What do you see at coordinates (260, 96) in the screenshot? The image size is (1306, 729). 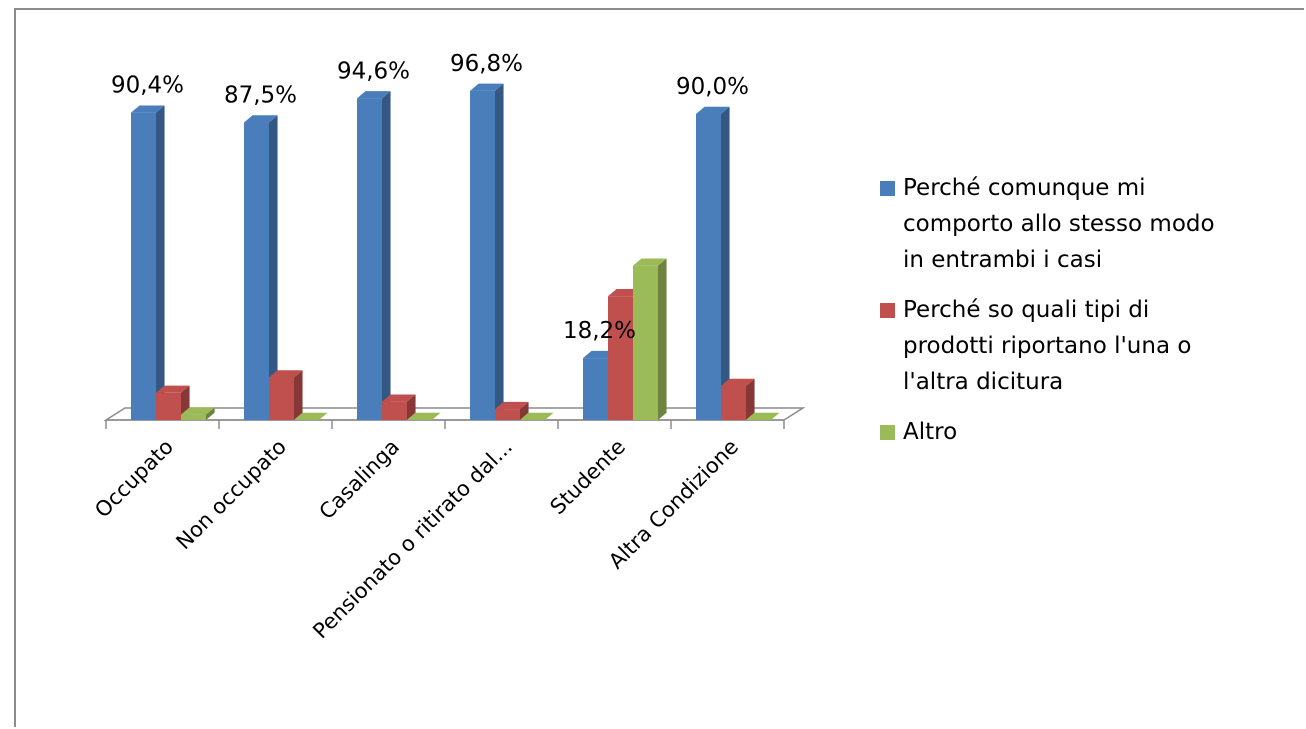 I see `data-label-2: 87,5%` at bounding box center [260, 96].